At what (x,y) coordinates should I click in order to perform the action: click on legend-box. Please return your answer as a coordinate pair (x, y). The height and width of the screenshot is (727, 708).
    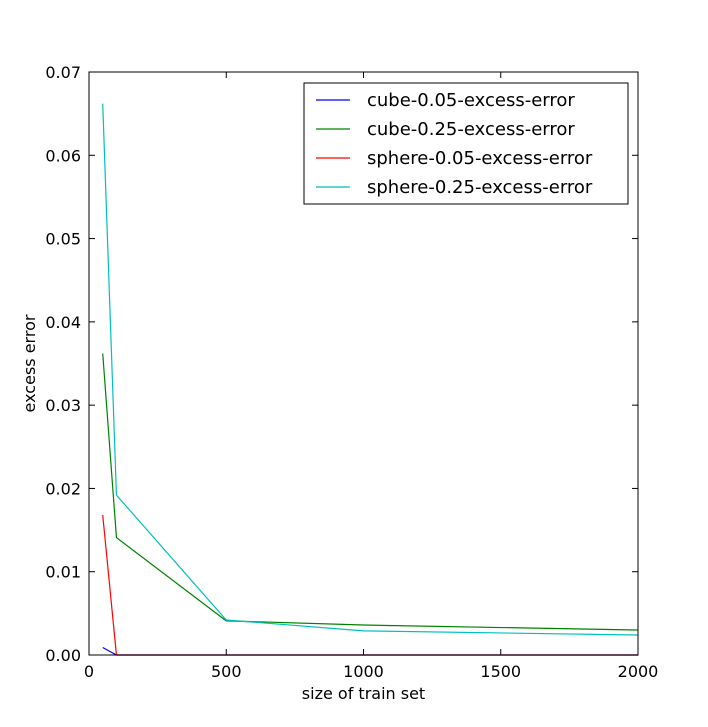
    Looking at the image, I should click on (466, 143).